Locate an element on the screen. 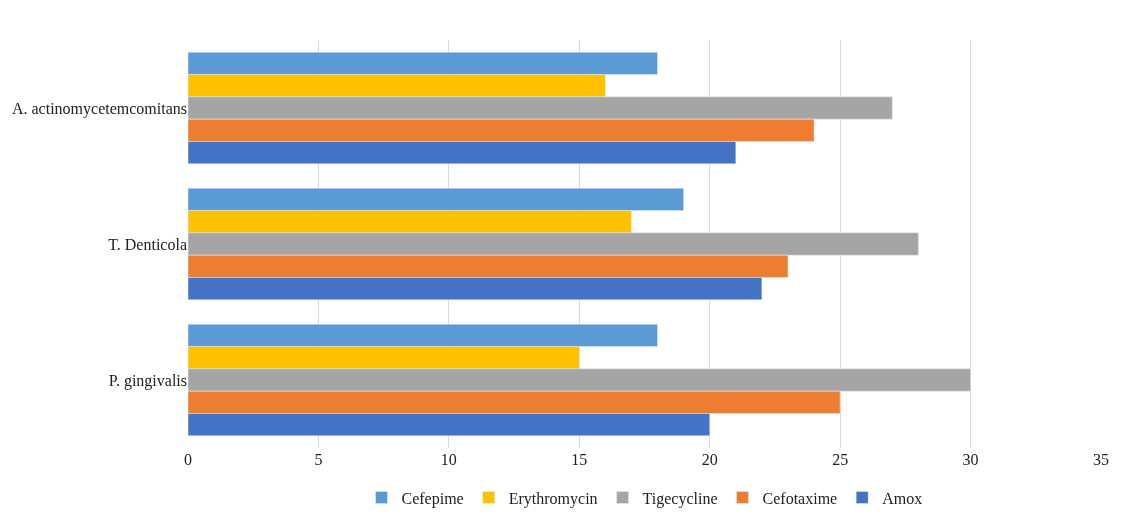  y-tick-label: T. Denticola is located at coordinates (147, 244).